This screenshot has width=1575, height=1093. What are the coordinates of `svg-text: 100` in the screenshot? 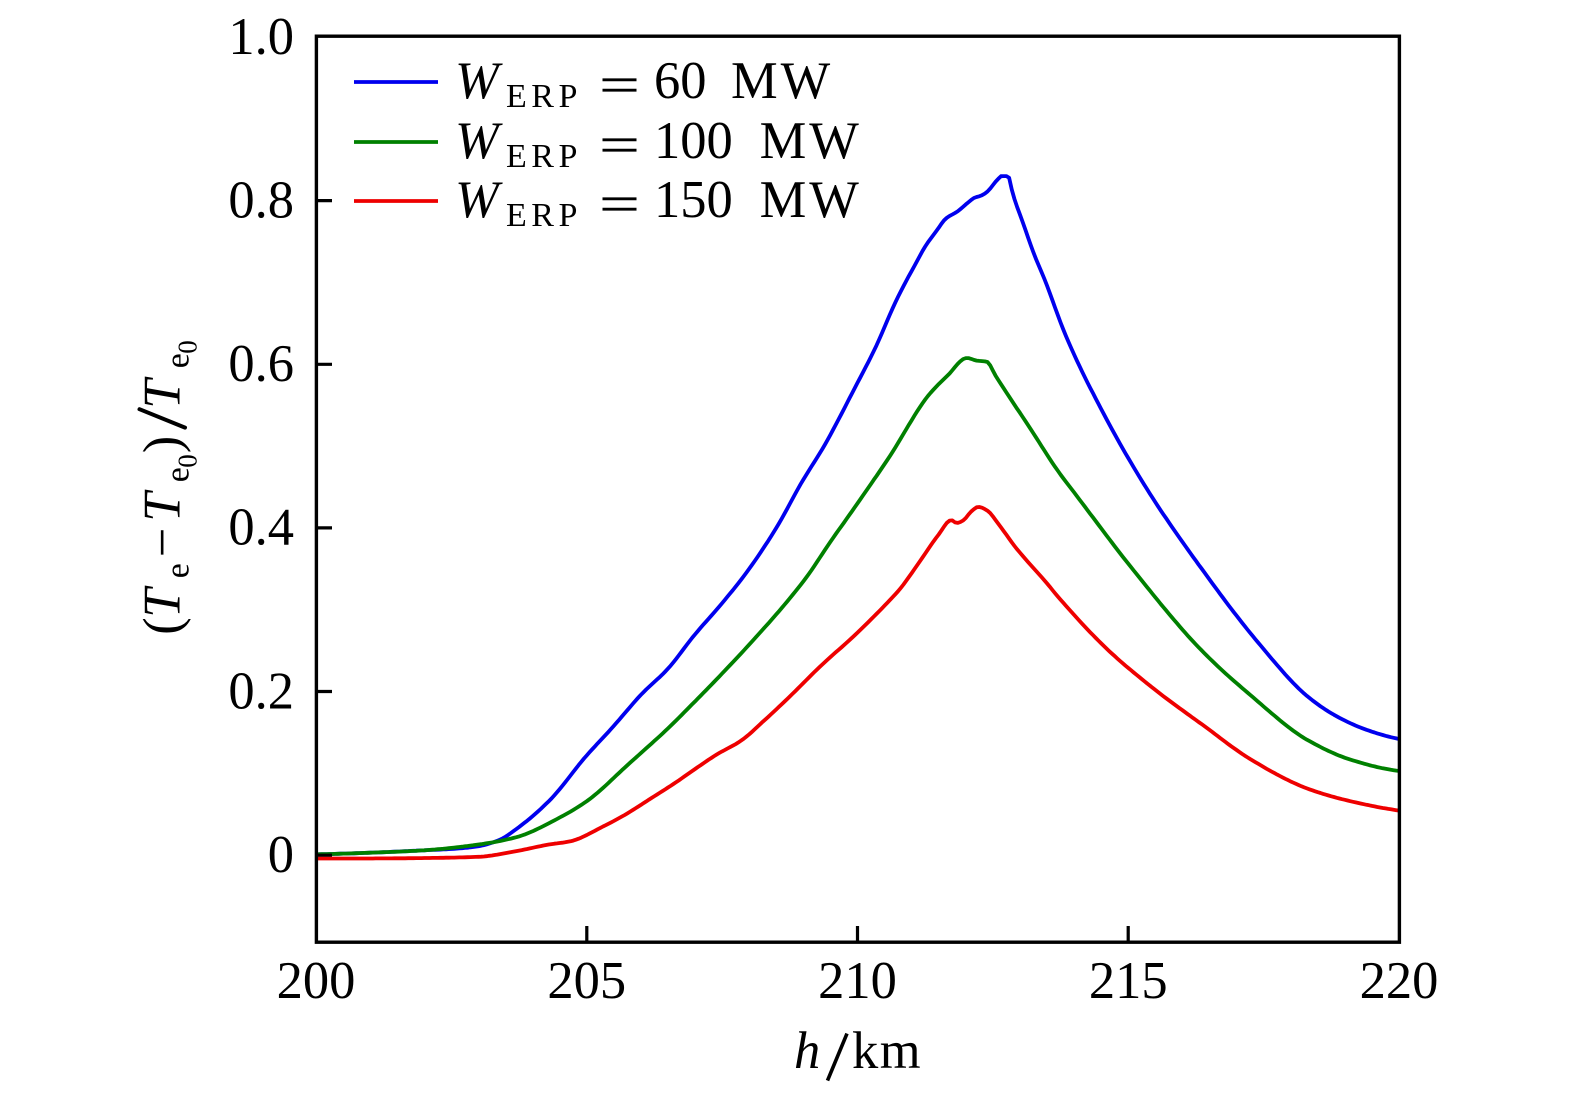 It's located at (693, 141).